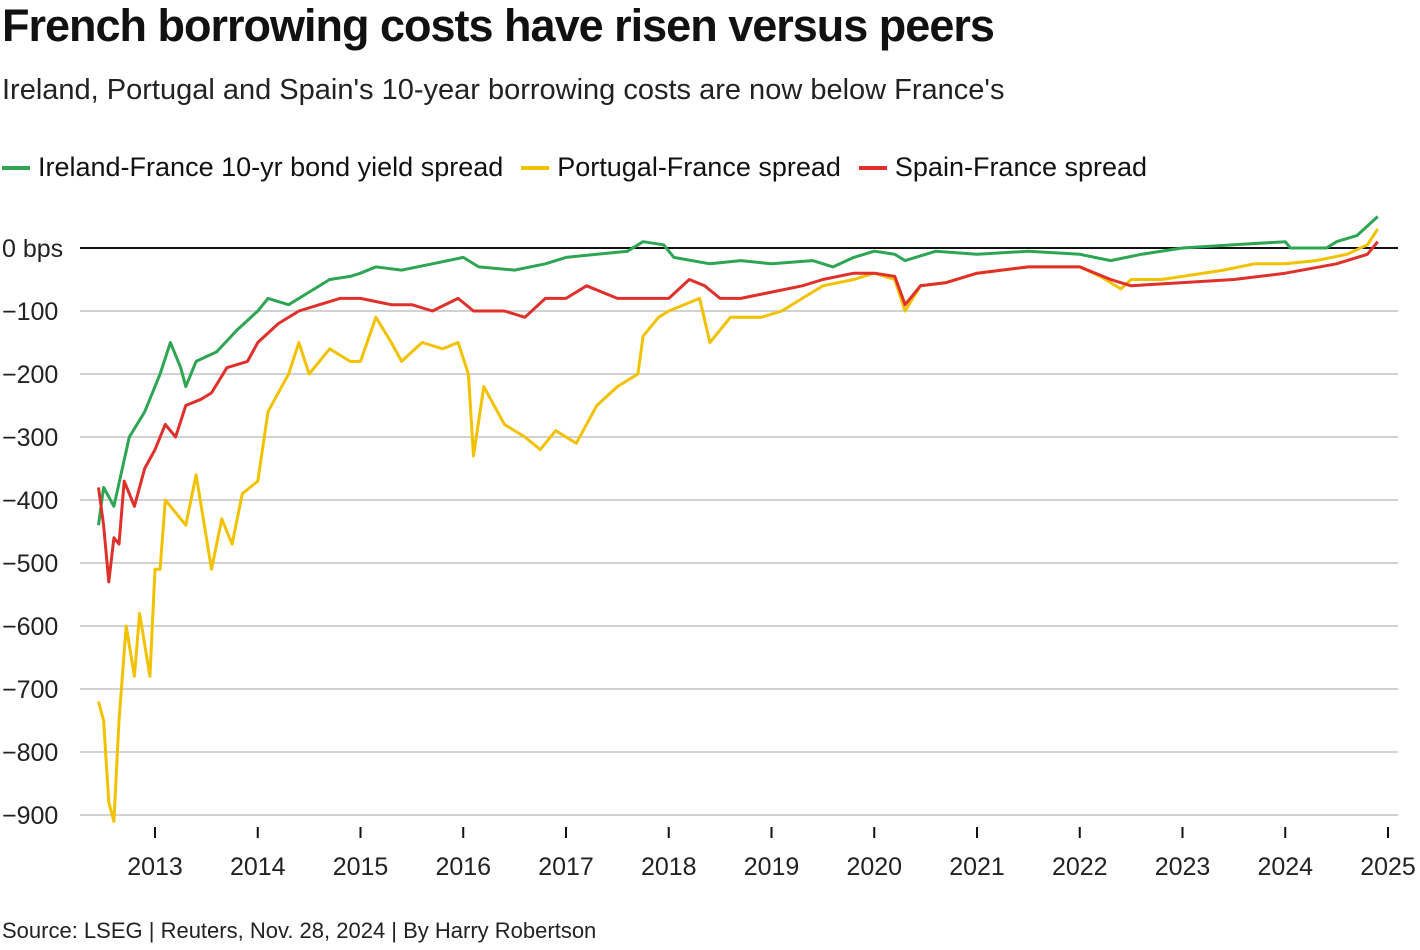  What do you see at coordinates (155, 867) in the screenshot?
I see `x-tick-label: 2013` at bounding box center [155, 867].